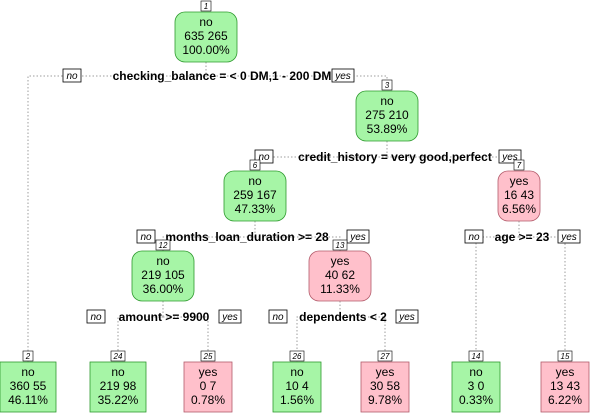  I want to click on node-id: 3, so click(387, 85).